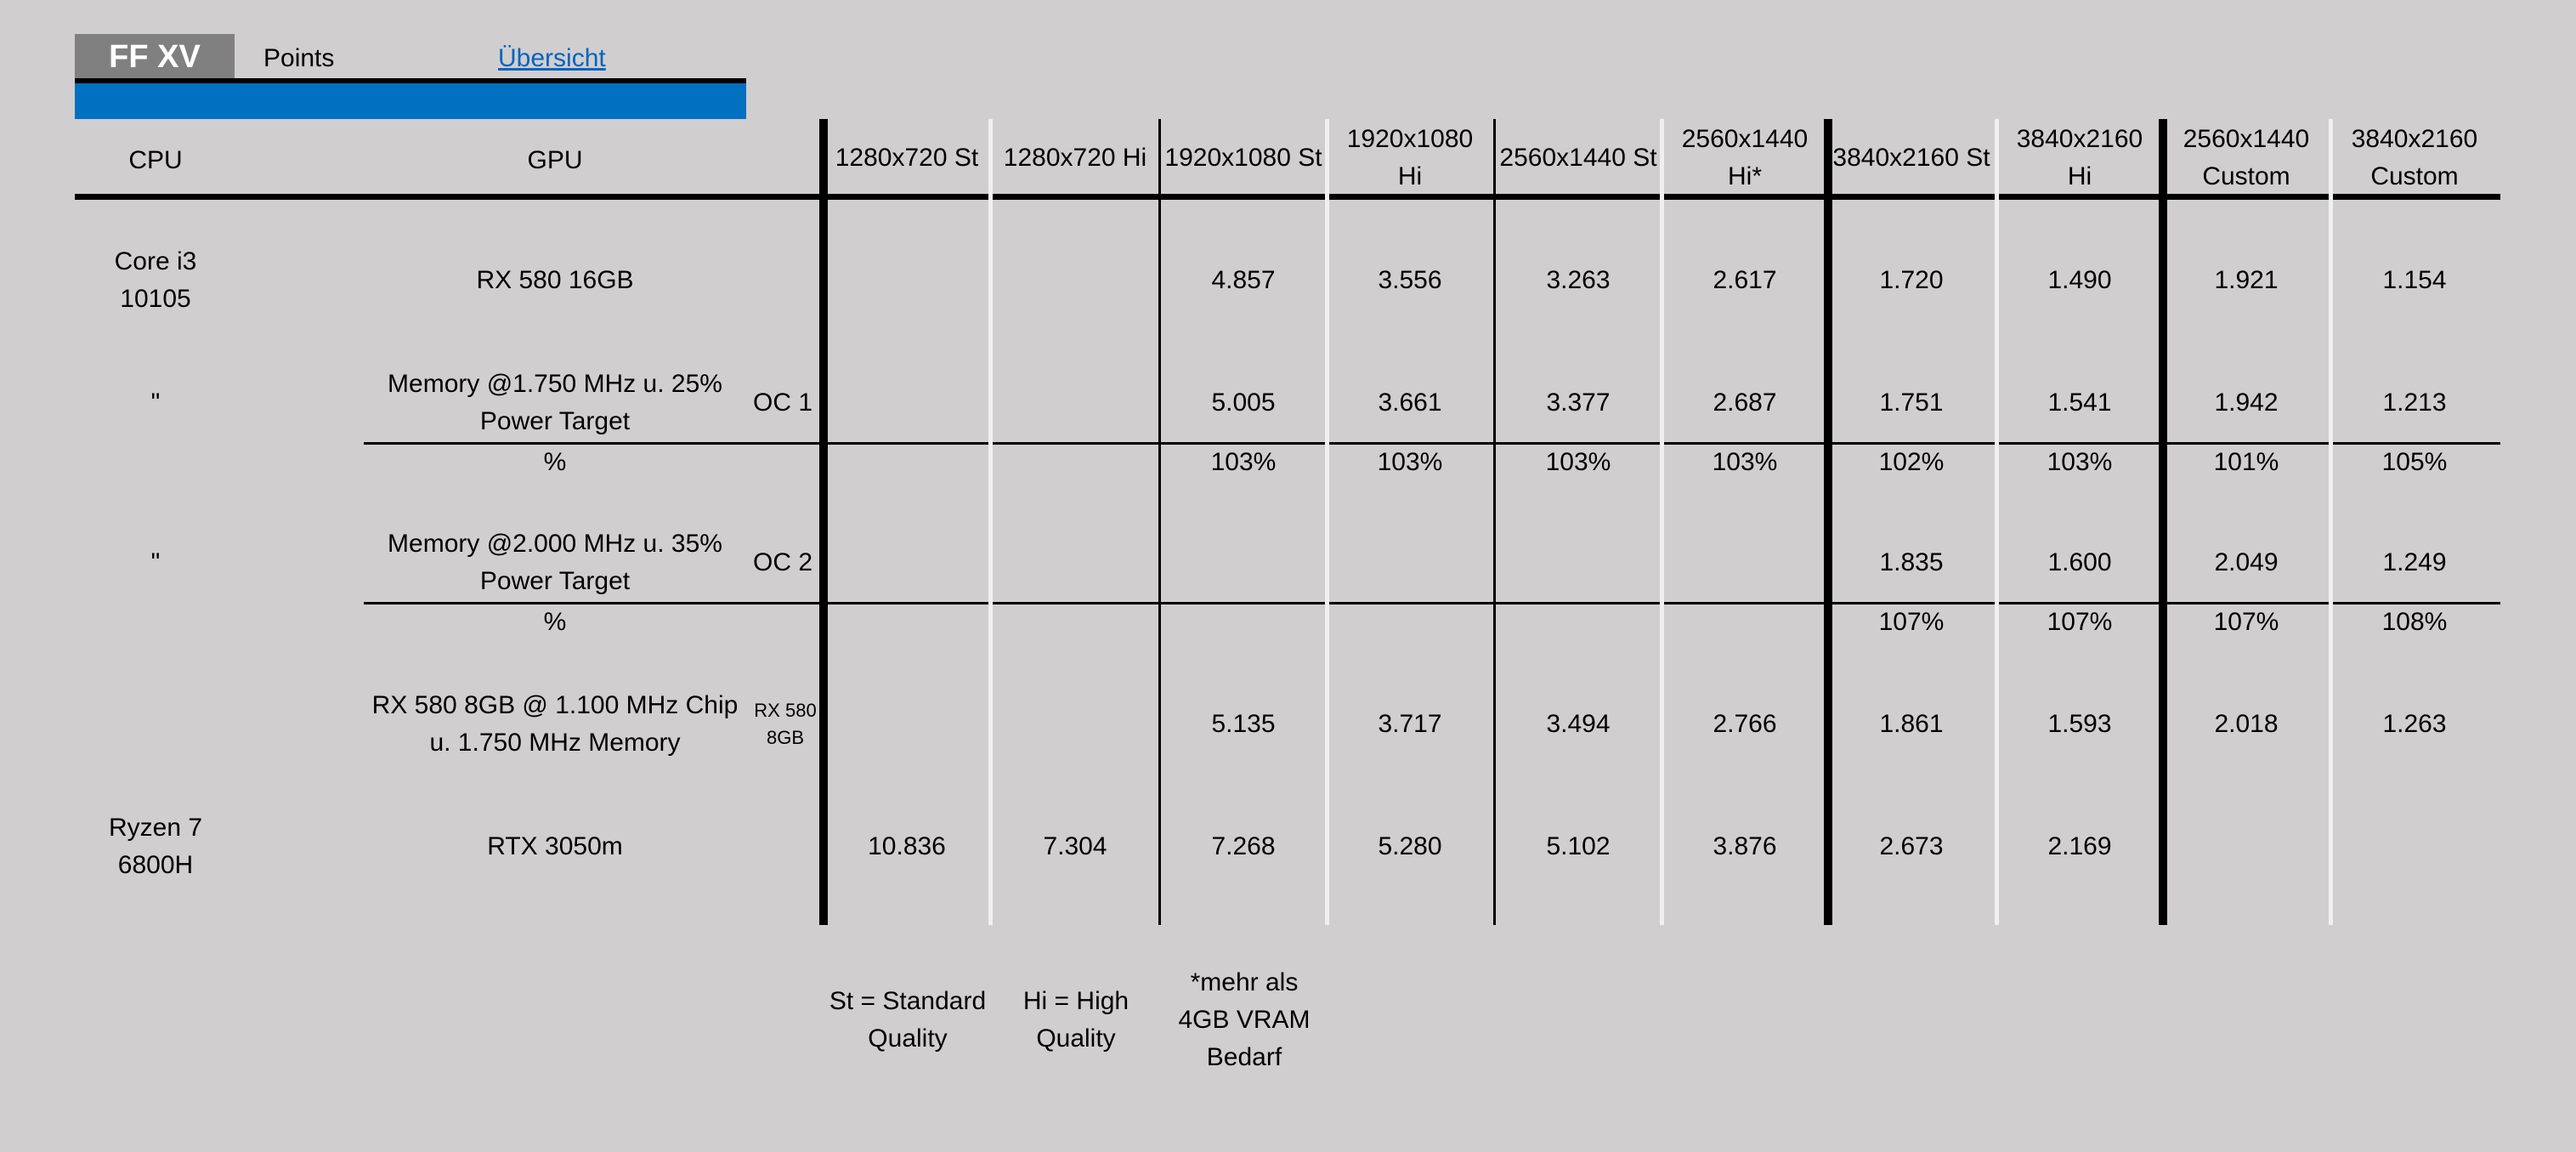 The image size is (2576, 1152). Describe the element at coordinates (1745, 157) in the screenshot. I see `header-col-6: 2560x1440 Hi*` at that location.